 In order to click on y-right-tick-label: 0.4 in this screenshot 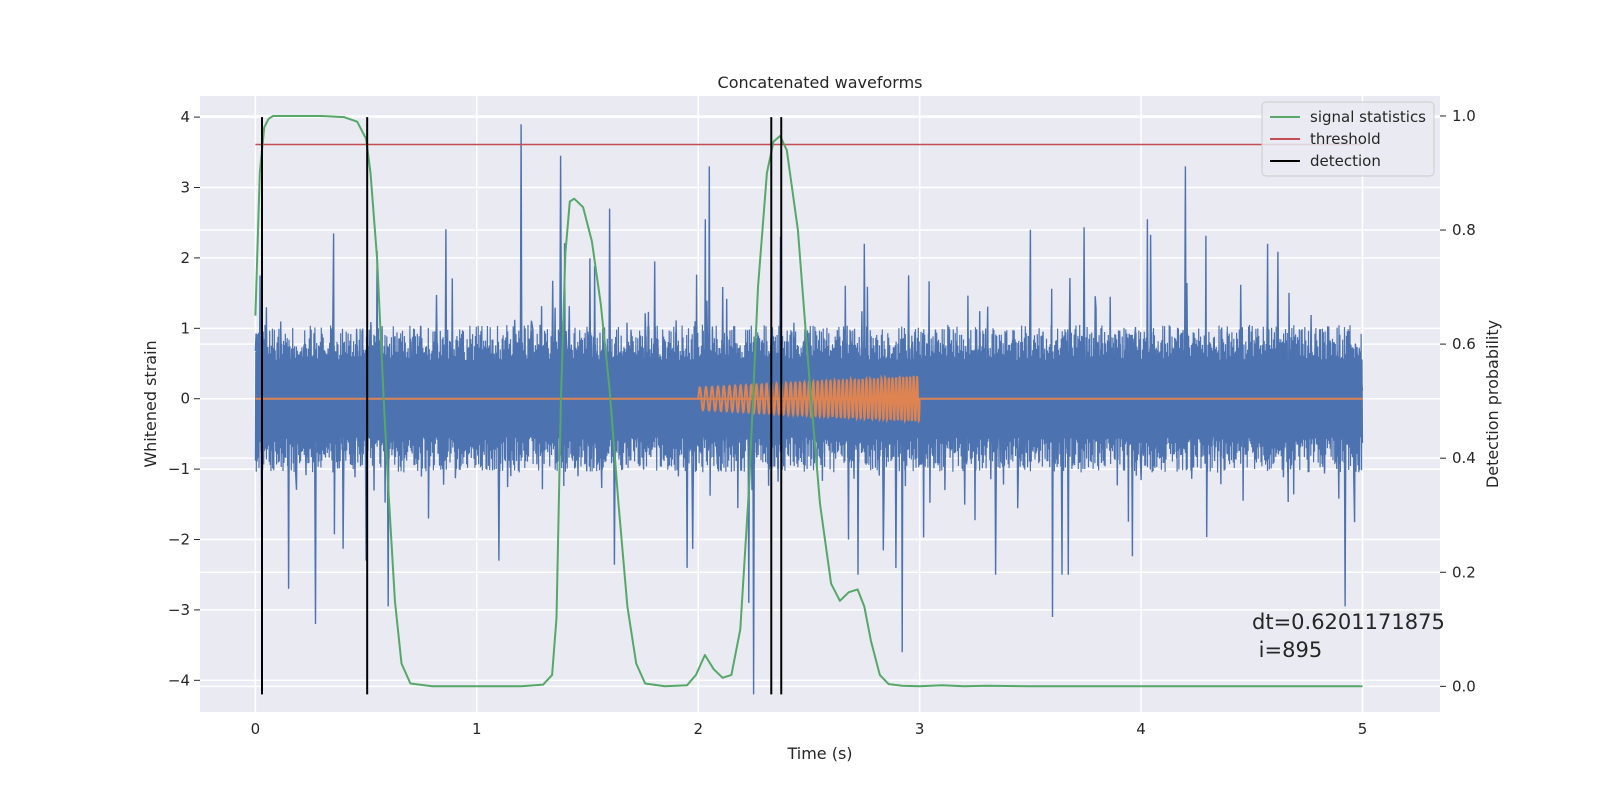, I will do `click(1464, 458)`.